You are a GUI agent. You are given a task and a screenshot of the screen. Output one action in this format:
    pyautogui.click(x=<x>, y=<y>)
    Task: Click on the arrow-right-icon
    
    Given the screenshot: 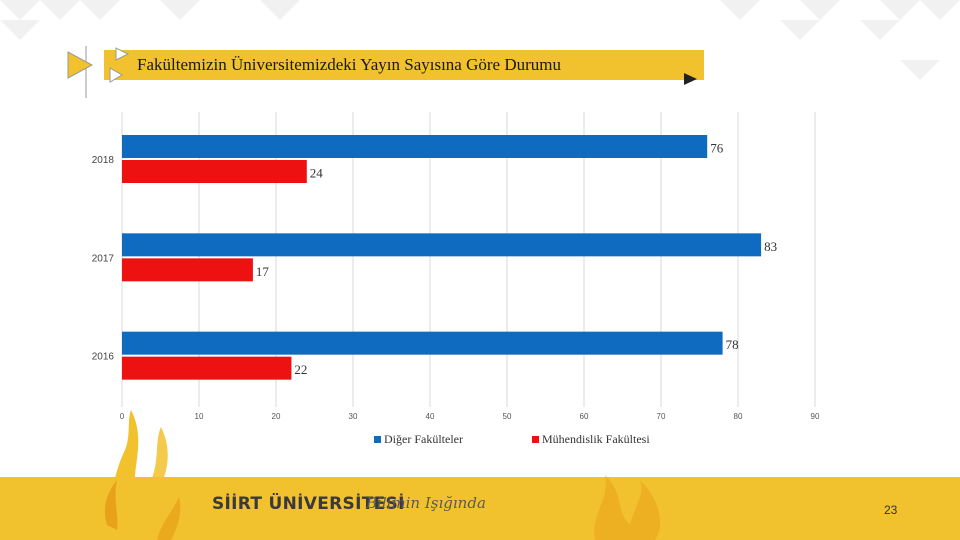 What is the action you would take?
    pyautogui.click(x=690, y=79)
    